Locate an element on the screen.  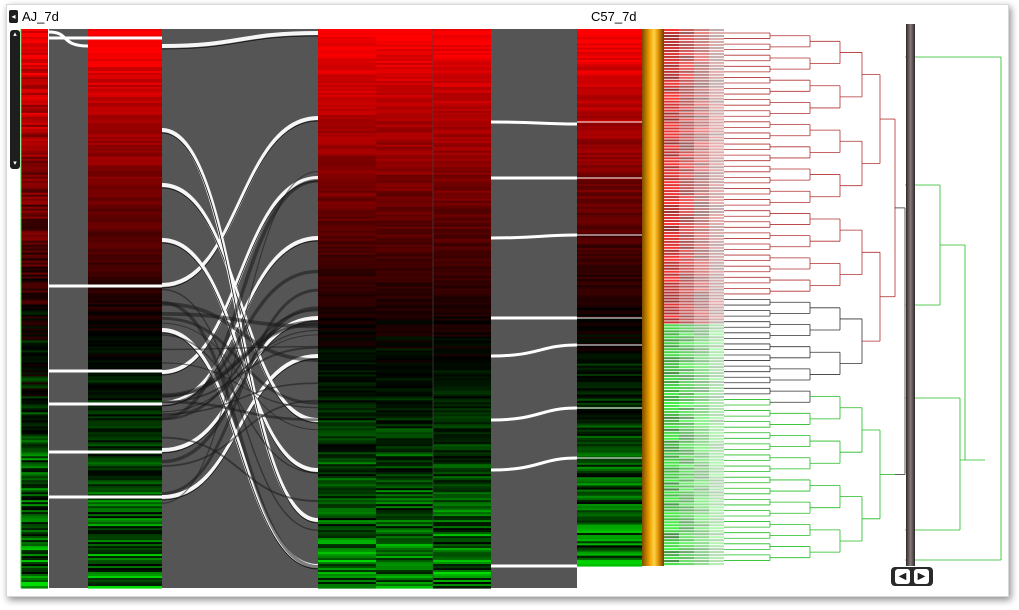
link-band-left is located at coordinates (68, 308).